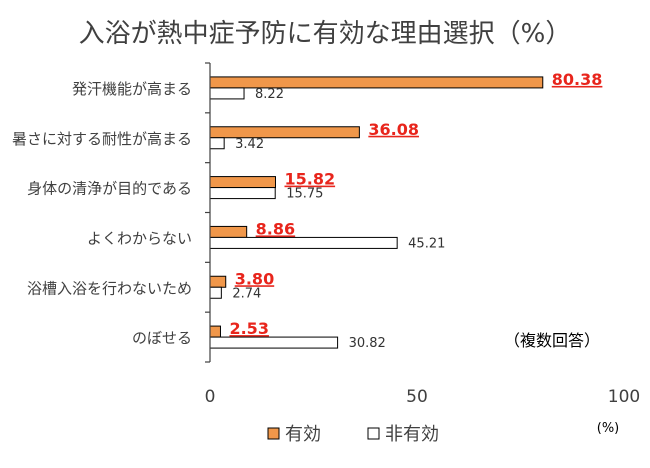  I want to click on category-label: 身体の清浄が目的である, so click(109, 189).